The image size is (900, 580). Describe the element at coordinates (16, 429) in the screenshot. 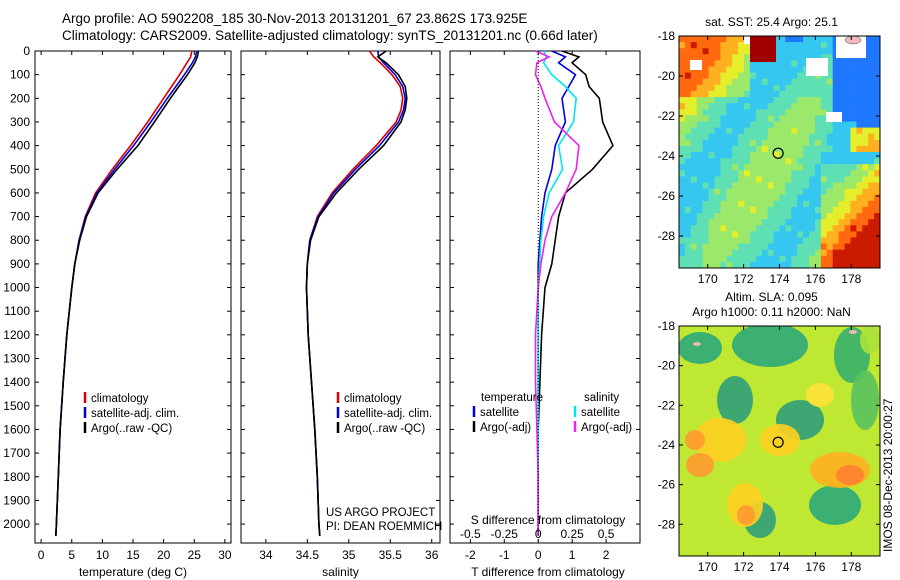

I see `y-tick-label: 1600` at that location.